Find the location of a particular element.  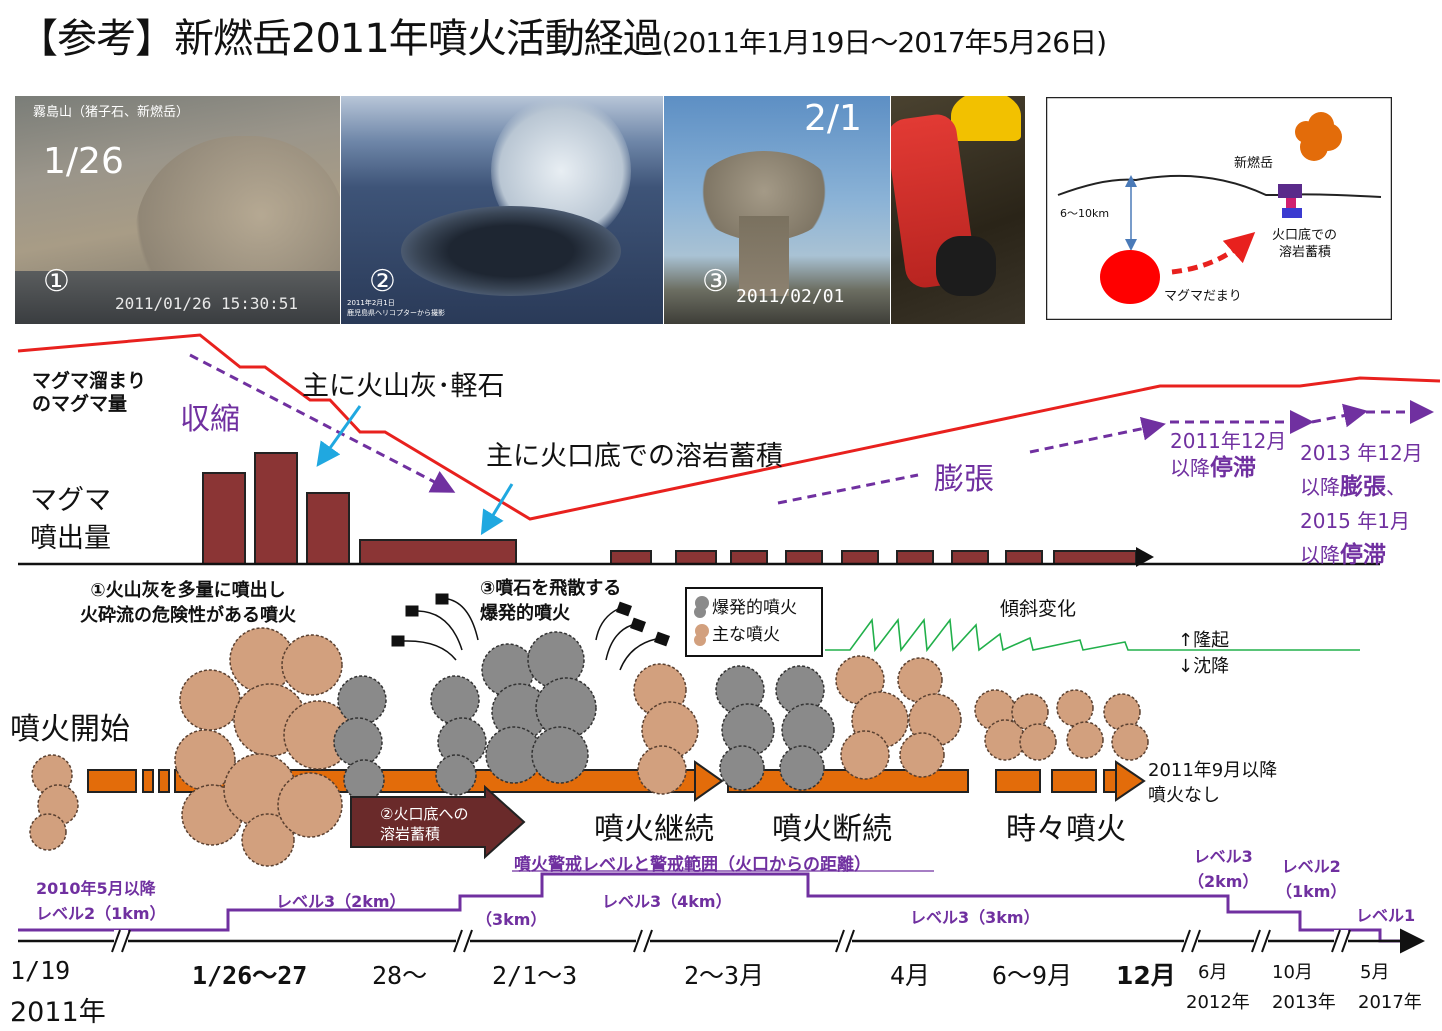

photo-2-stamp-1: 2011年2月1日 is located at coordinates (371, 303).